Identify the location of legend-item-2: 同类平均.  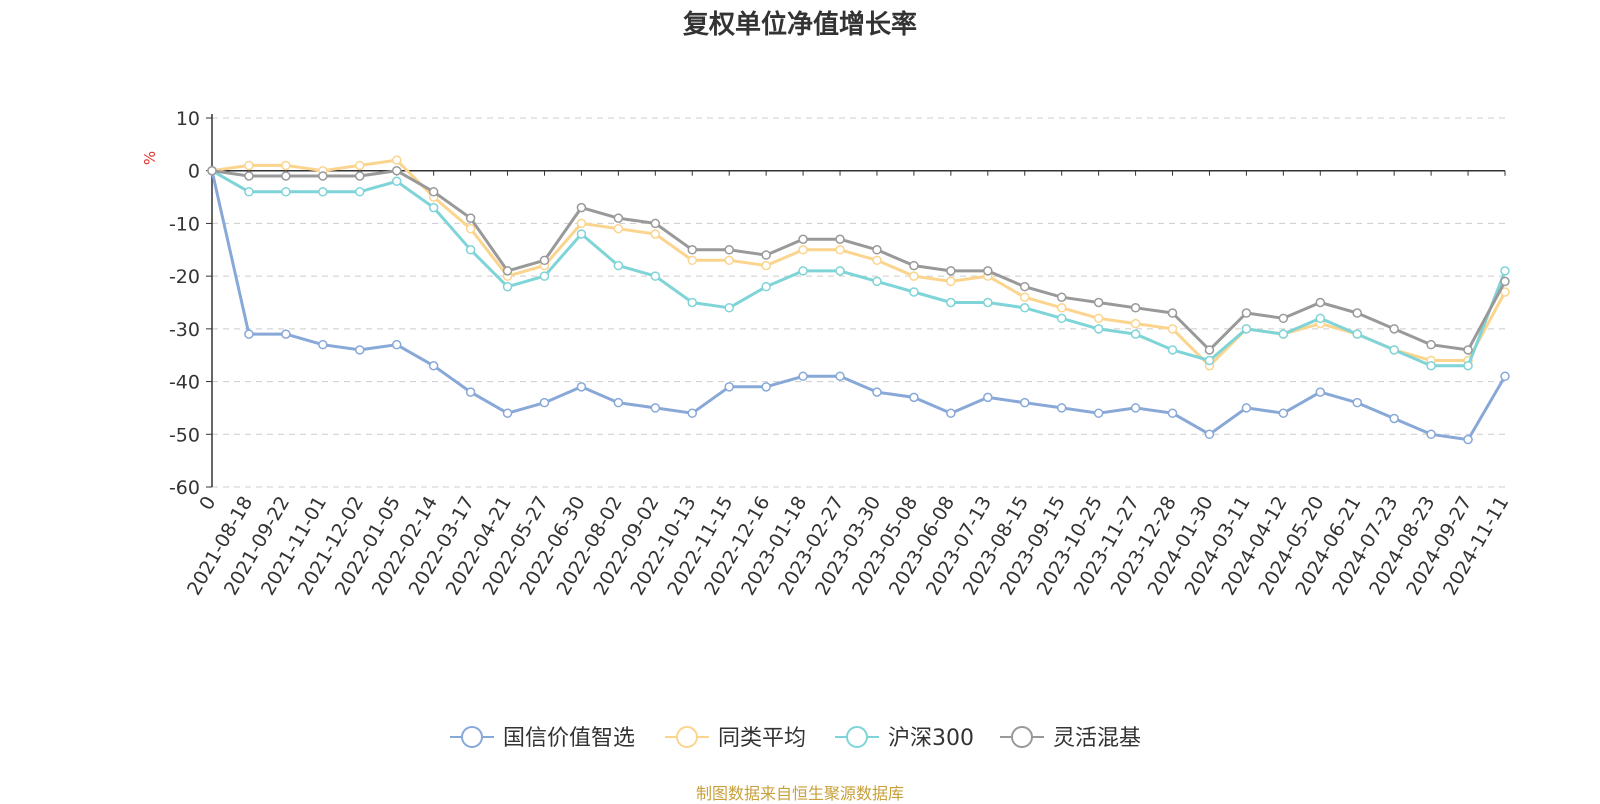
(735, 738).